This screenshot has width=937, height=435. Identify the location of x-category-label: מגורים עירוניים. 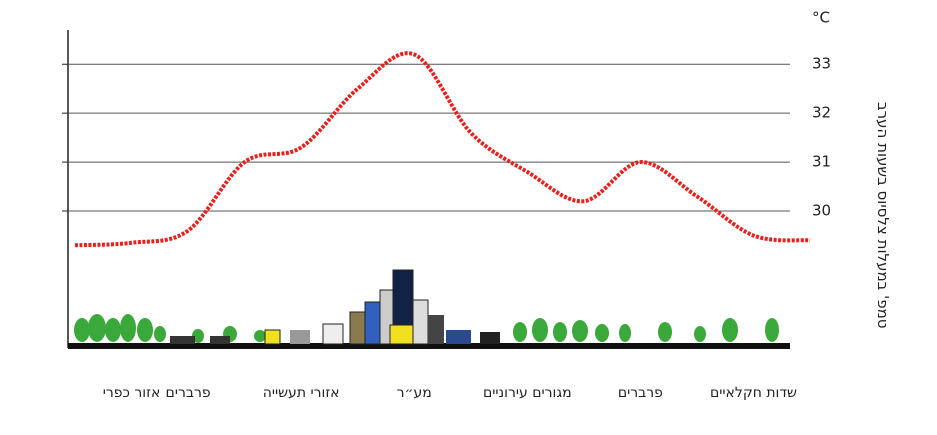
(527, 393).